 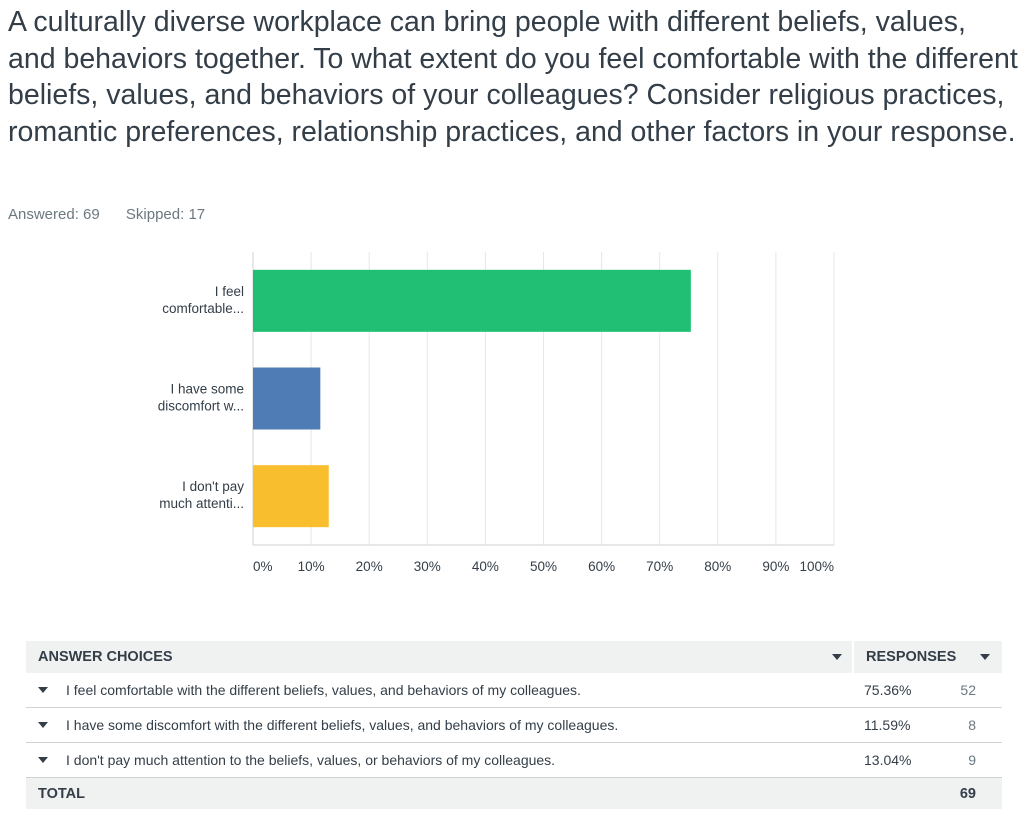 I want to click on responses-header: RESPONSES, so click(x=927, y=657).